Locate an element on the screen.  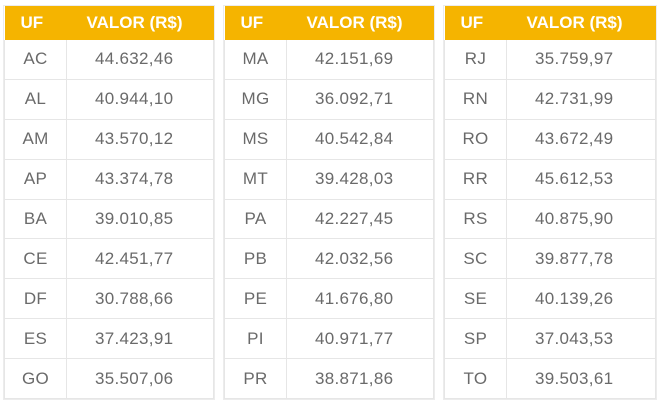
uf-cell: SC is located at coordinates (476, 259).